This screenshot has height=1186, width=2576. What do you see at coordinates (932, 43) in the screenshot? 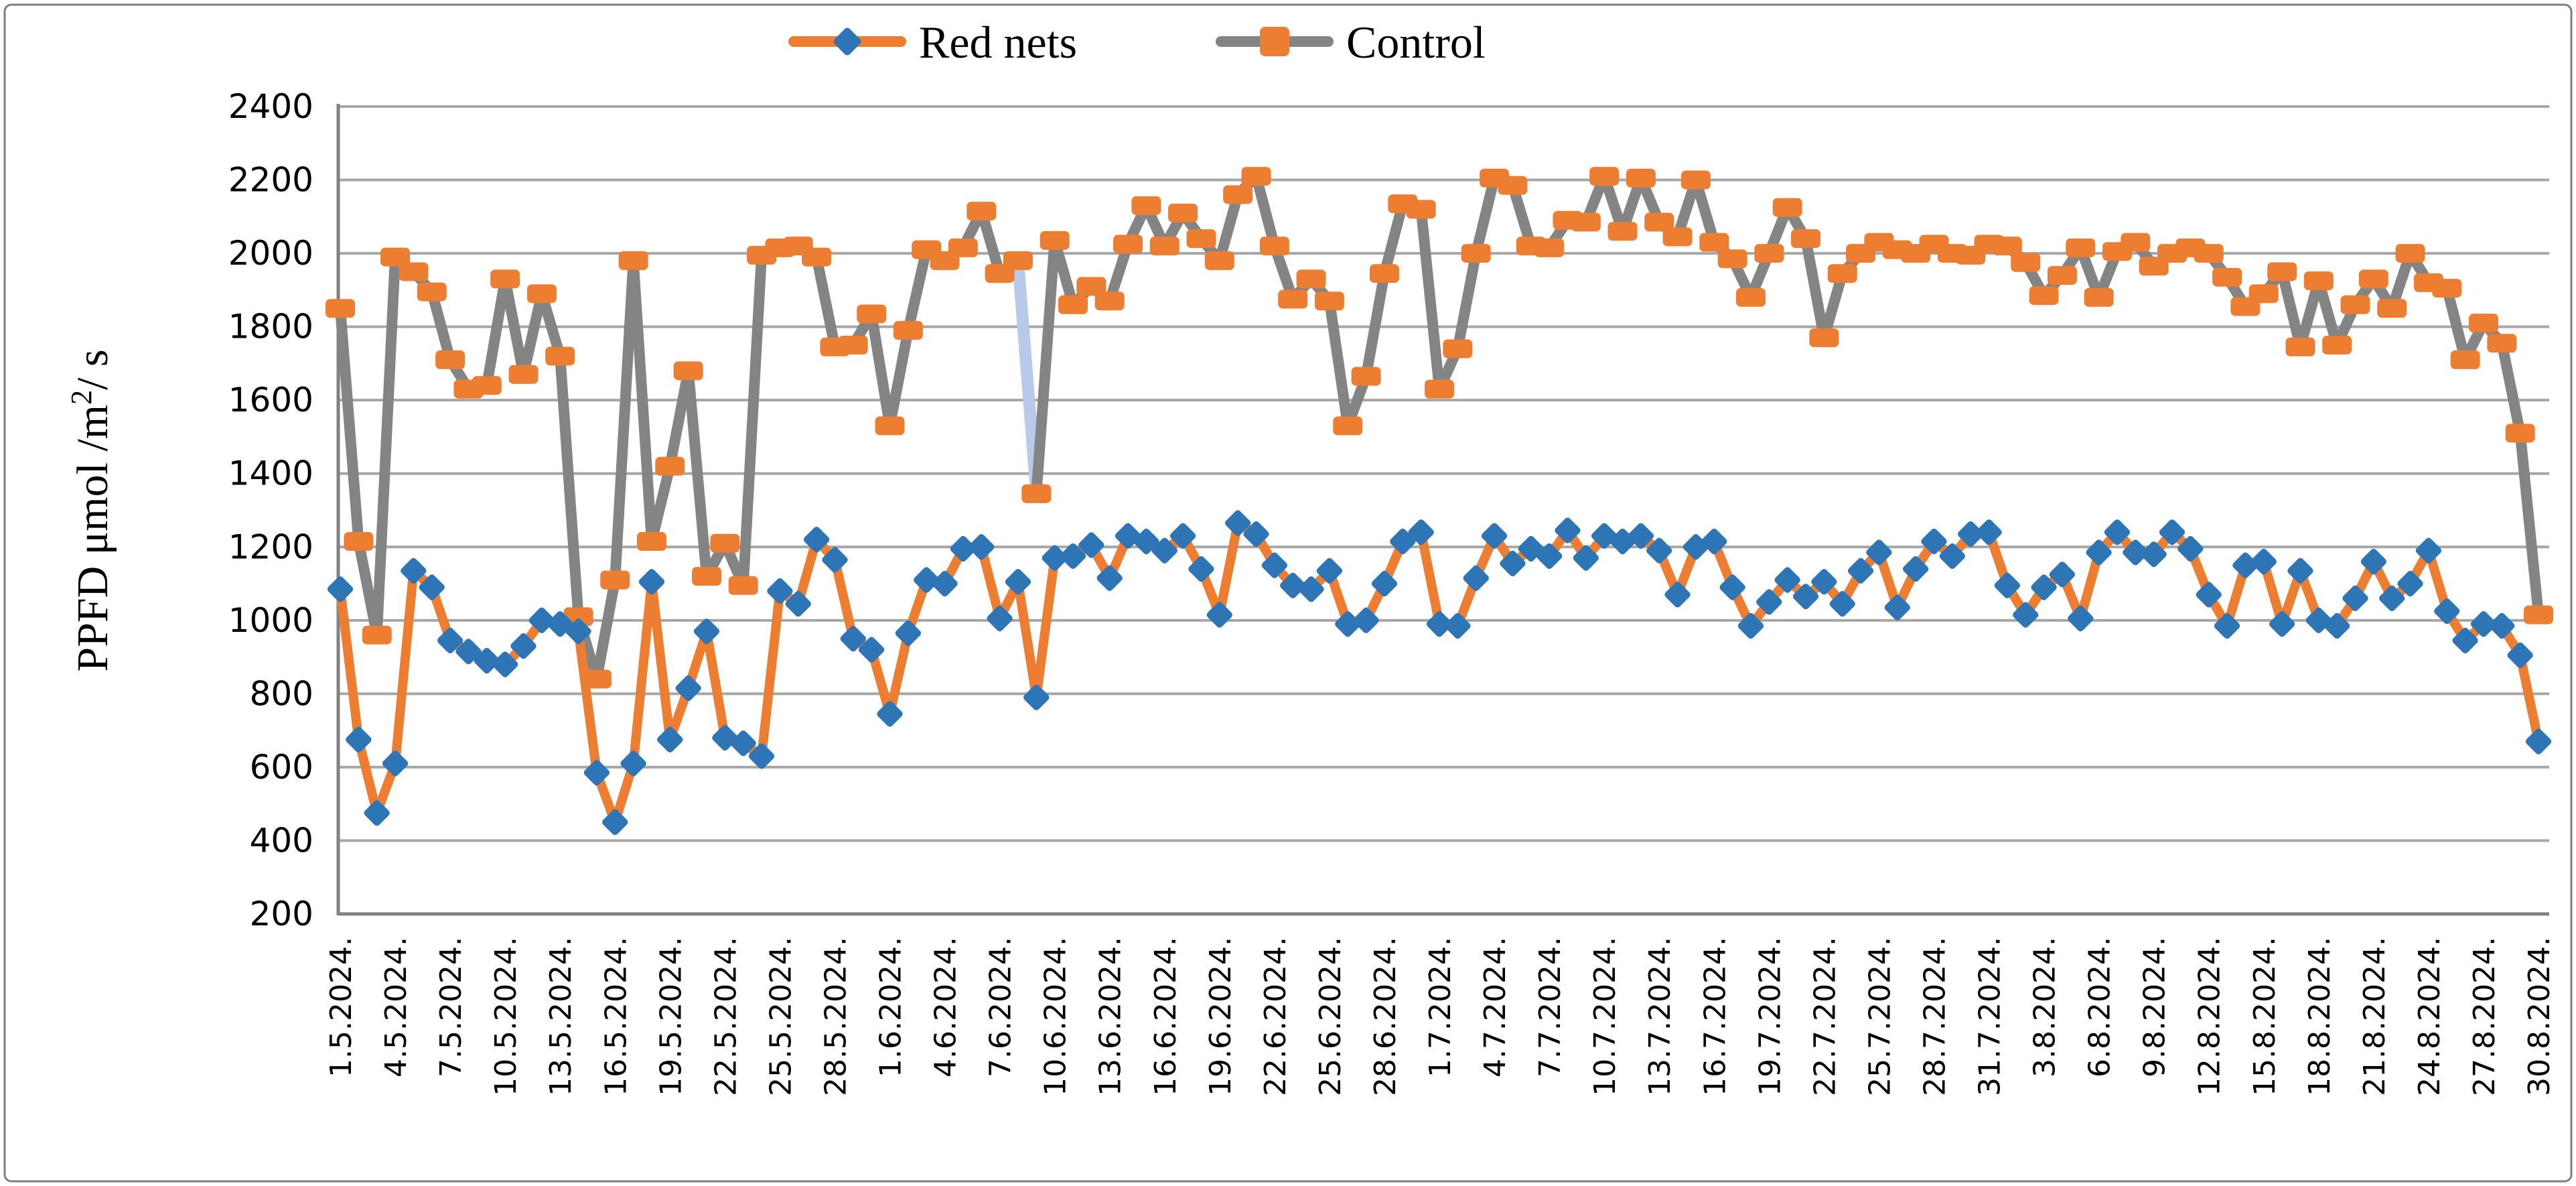
I see `legend-item-rednets: Red nets` at bounding box center [932, 43].